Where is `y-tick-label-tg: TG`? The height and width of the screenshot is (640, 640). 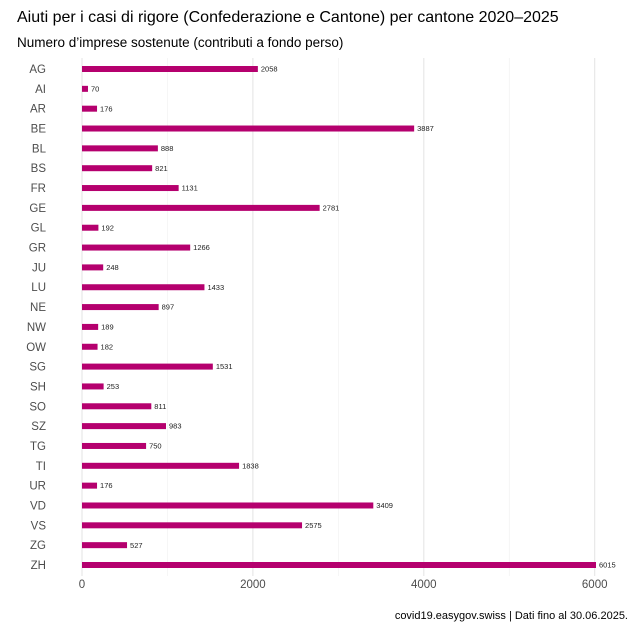 y-tick-label-tg: TG is located at coordinates (38, 447).